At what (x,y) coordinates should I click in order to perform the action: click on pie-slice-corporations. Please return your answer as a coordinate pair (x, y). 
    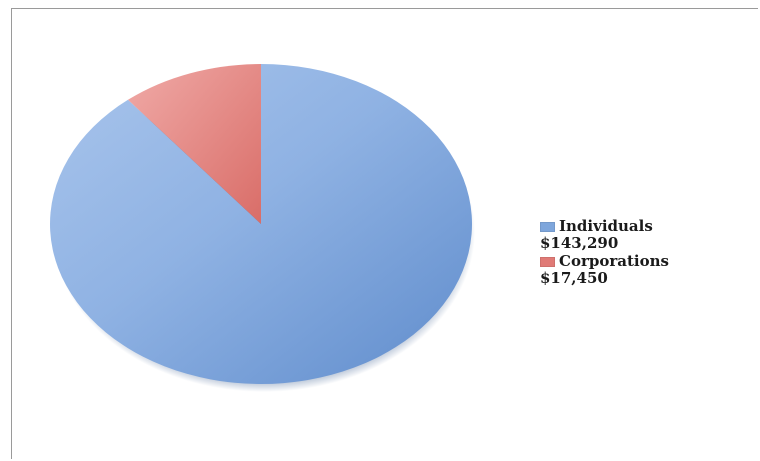
    Looking at the image, I should click on (194, 144).